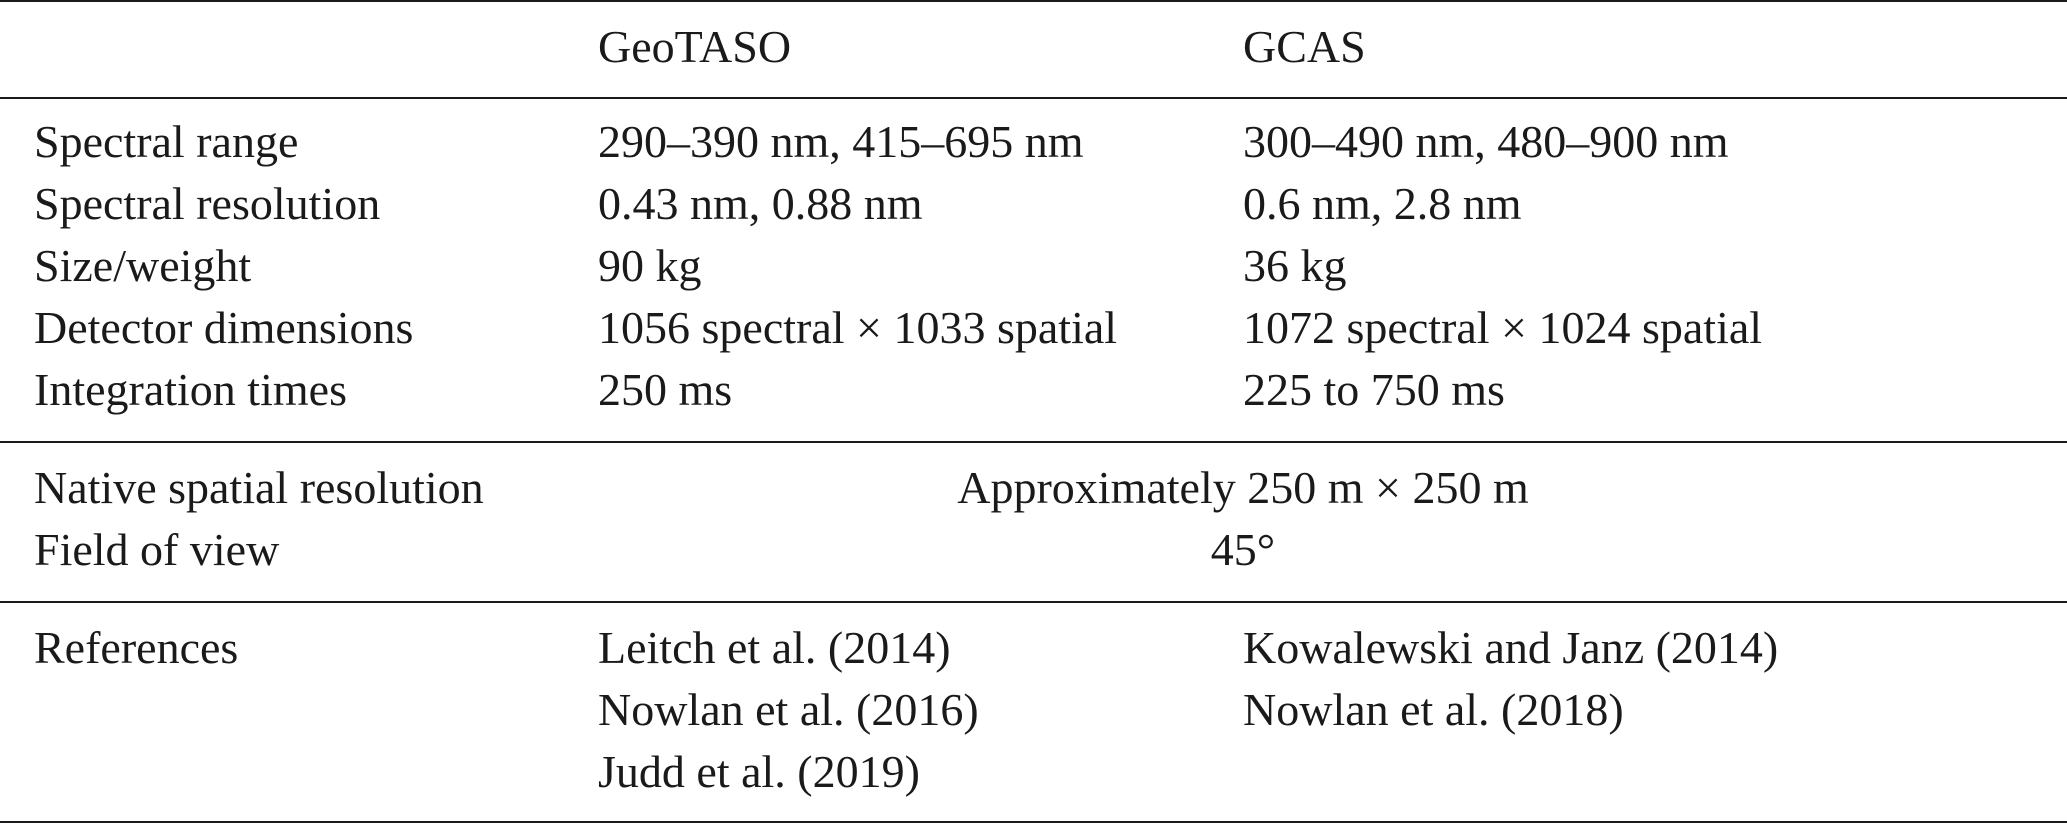  What do you see at coordinates (1243, 487) in the screenshot?
I see `shared-value: Approximately 250 m × 250 m` at bounding box center [1243, 487].